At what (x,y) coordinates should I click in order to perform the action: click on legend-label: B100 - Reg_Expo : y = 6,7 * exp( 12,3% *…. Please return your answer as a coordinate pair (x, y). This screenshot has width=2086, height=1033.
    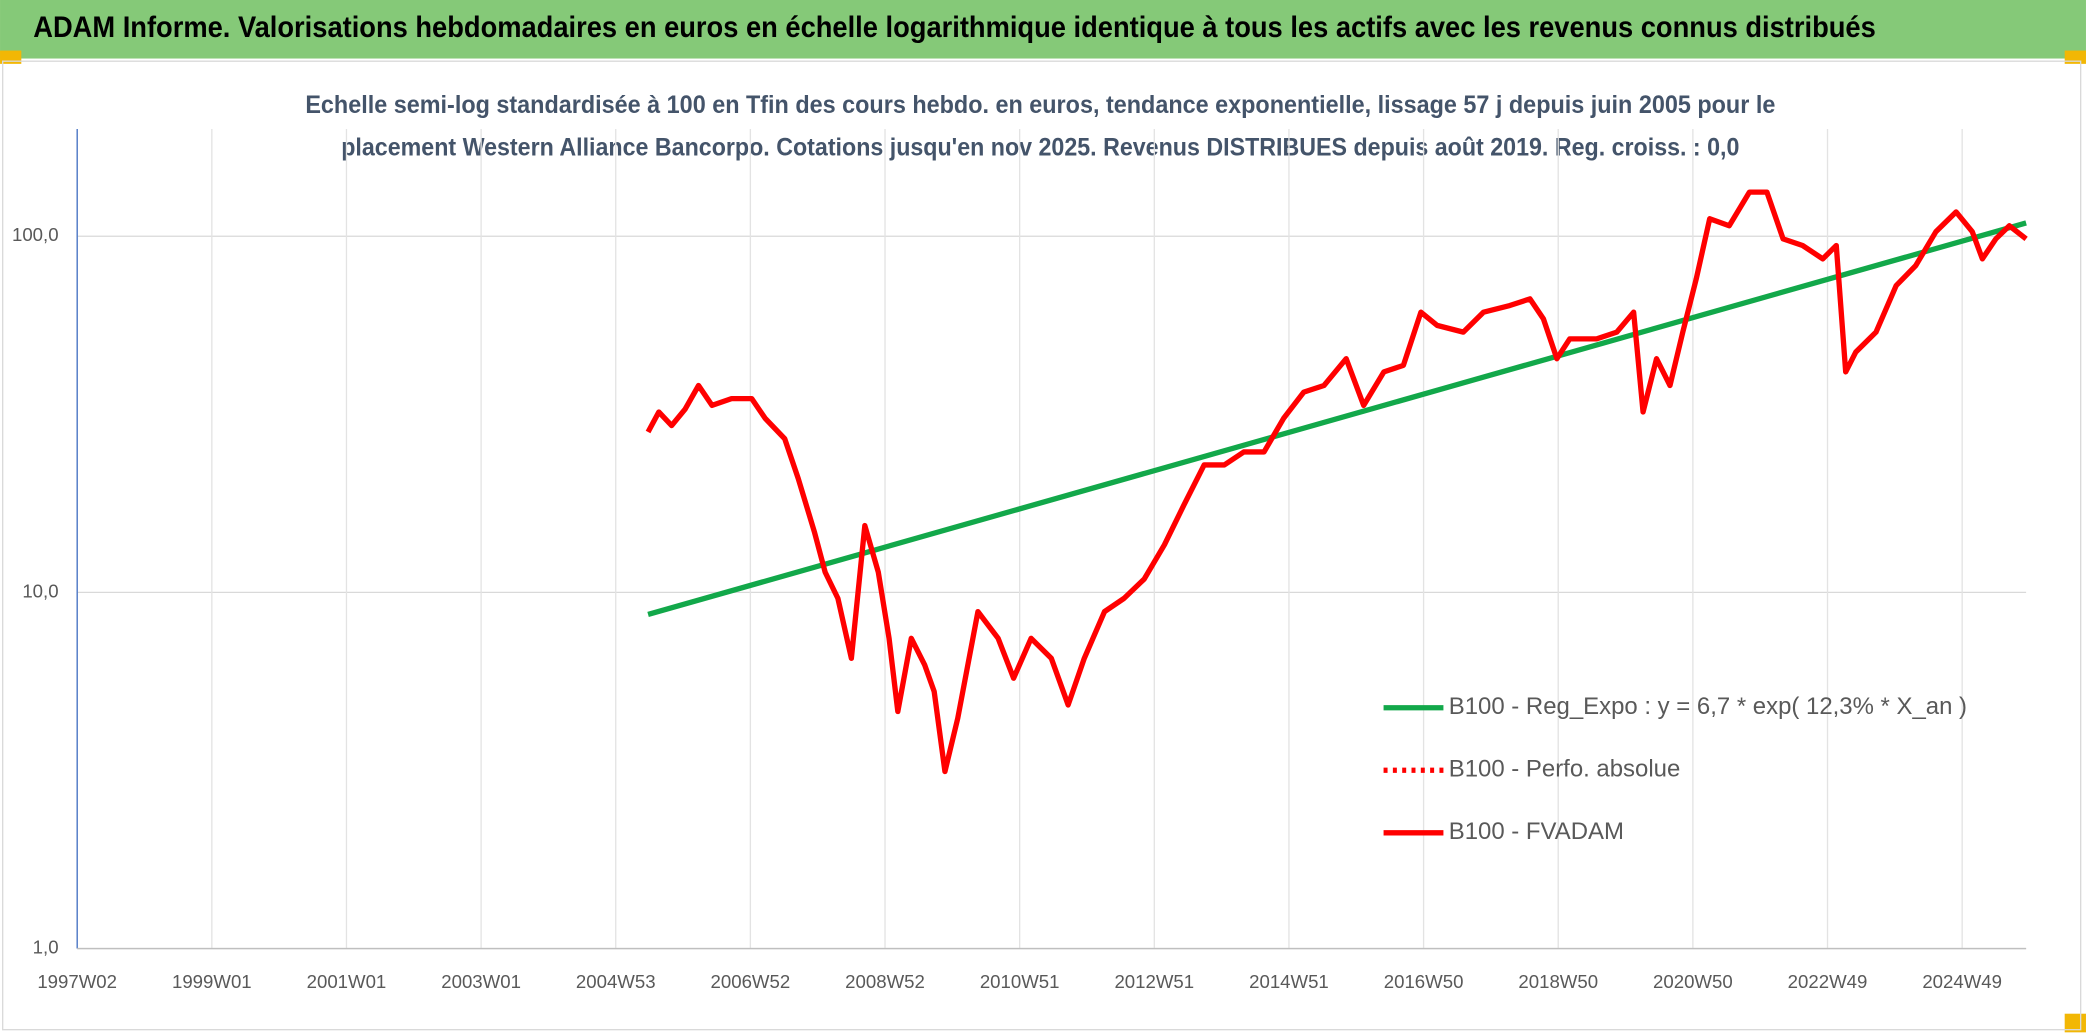
    Looking at the image, I should click on (1708, 706).